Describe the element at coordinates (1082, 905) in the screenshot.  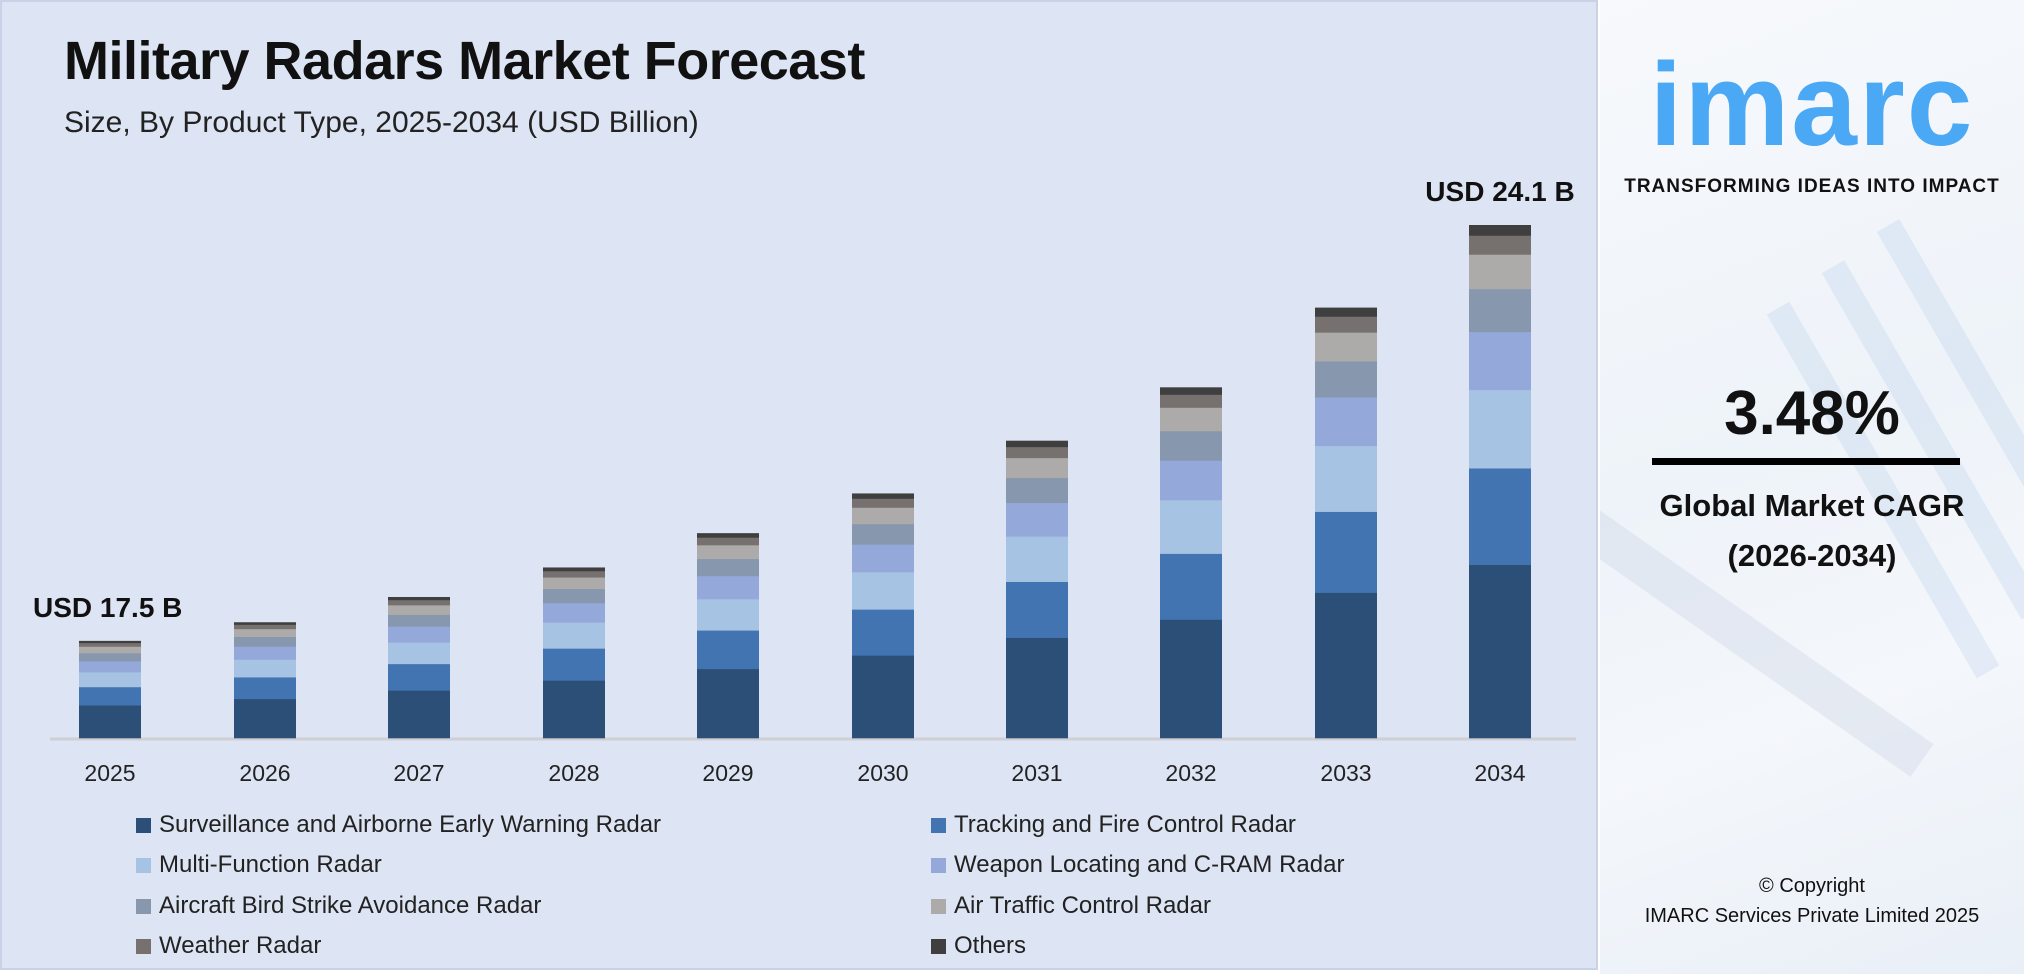
I see `legend-label: Air Traffic Control Radar` at that location.